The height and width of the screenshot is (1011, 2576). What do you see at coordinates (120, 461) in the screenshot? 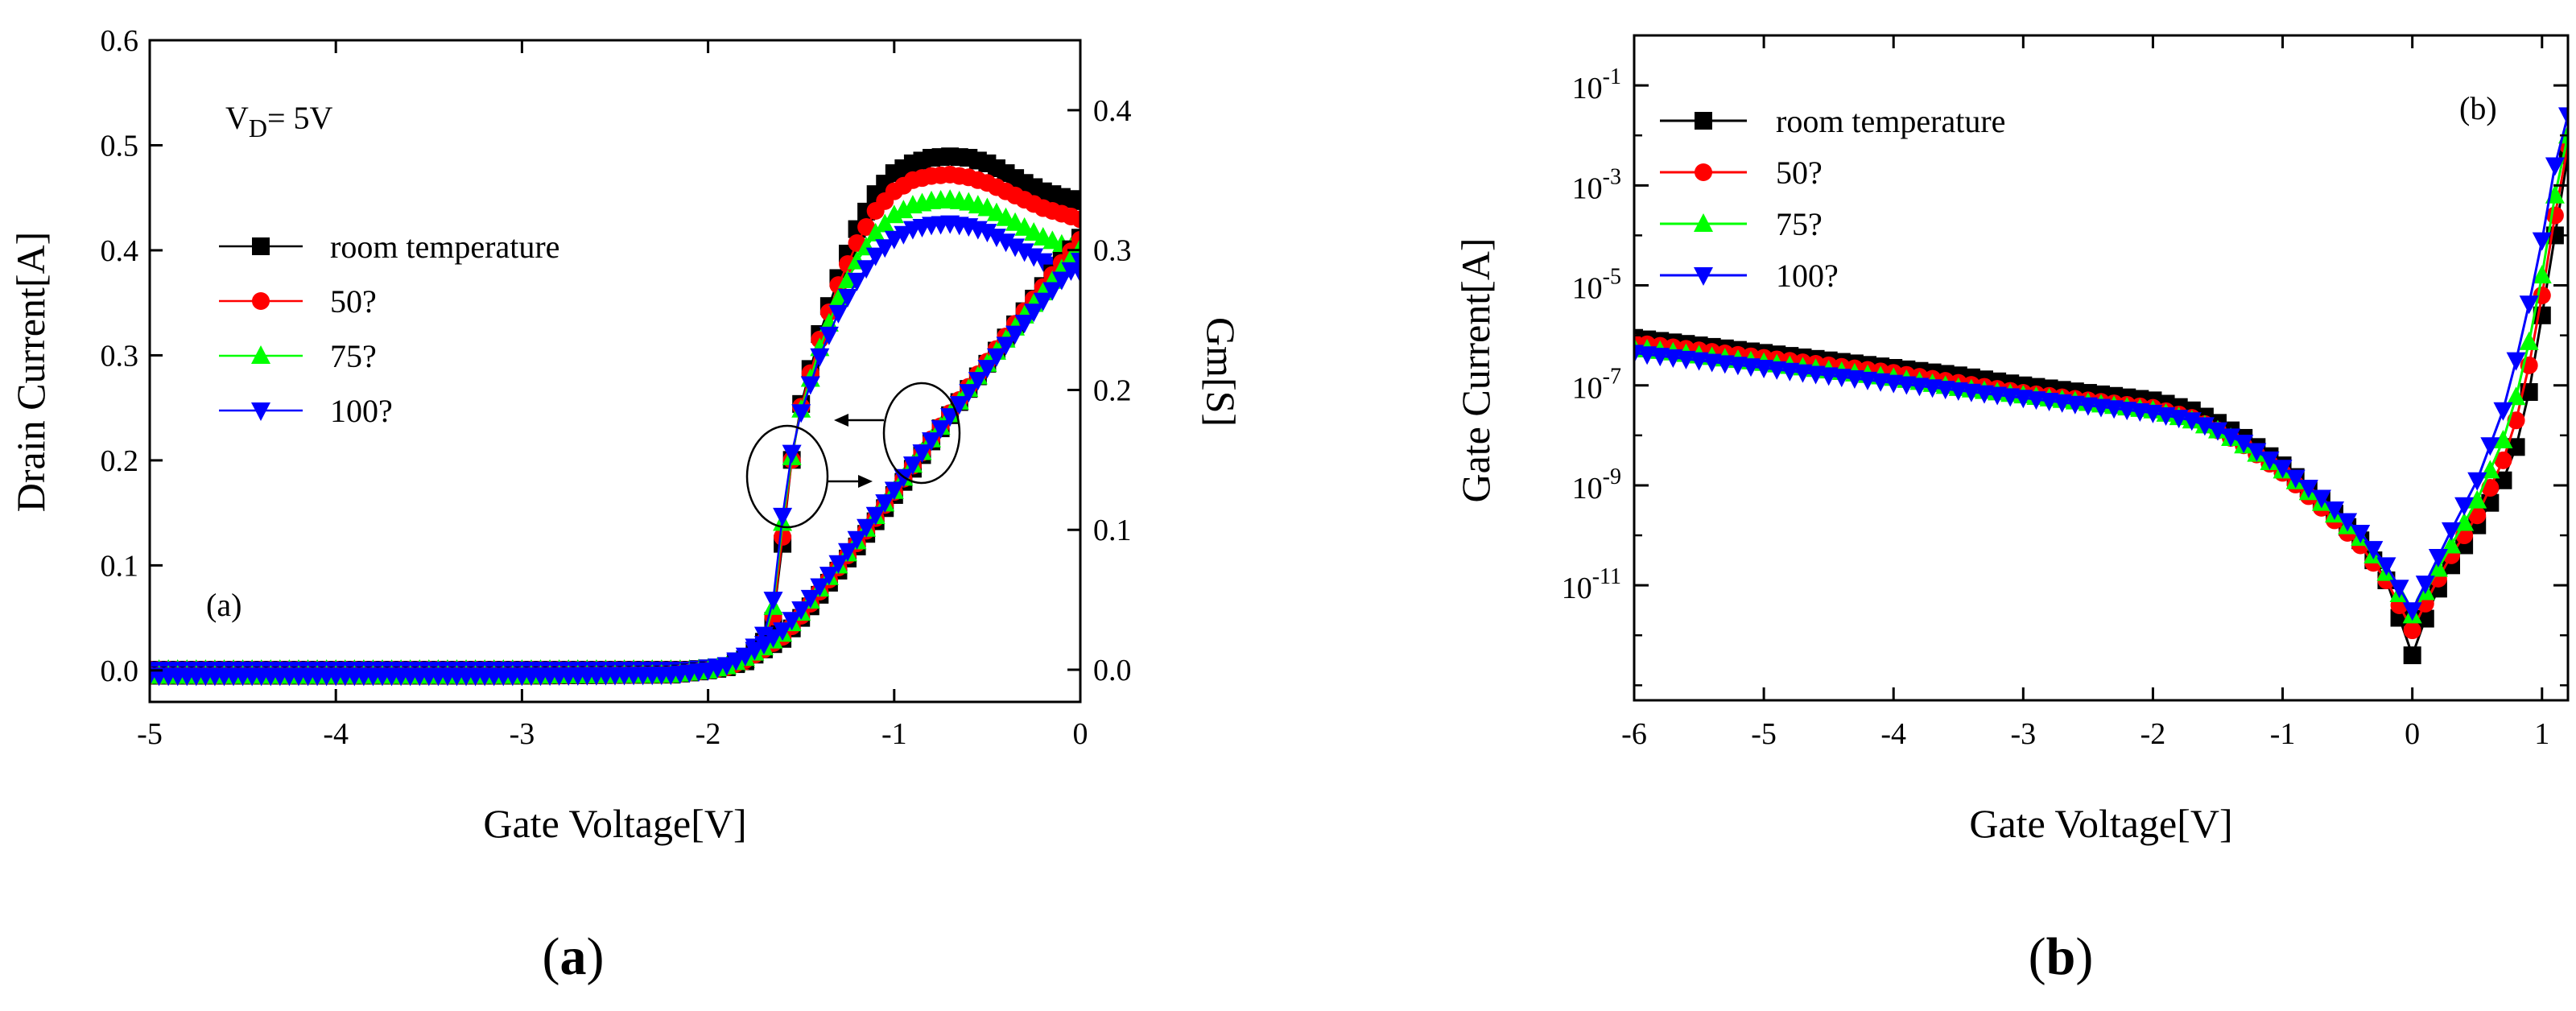
I see `chart-a-ytick-label: 0.2` at bounding box center [120, 461].